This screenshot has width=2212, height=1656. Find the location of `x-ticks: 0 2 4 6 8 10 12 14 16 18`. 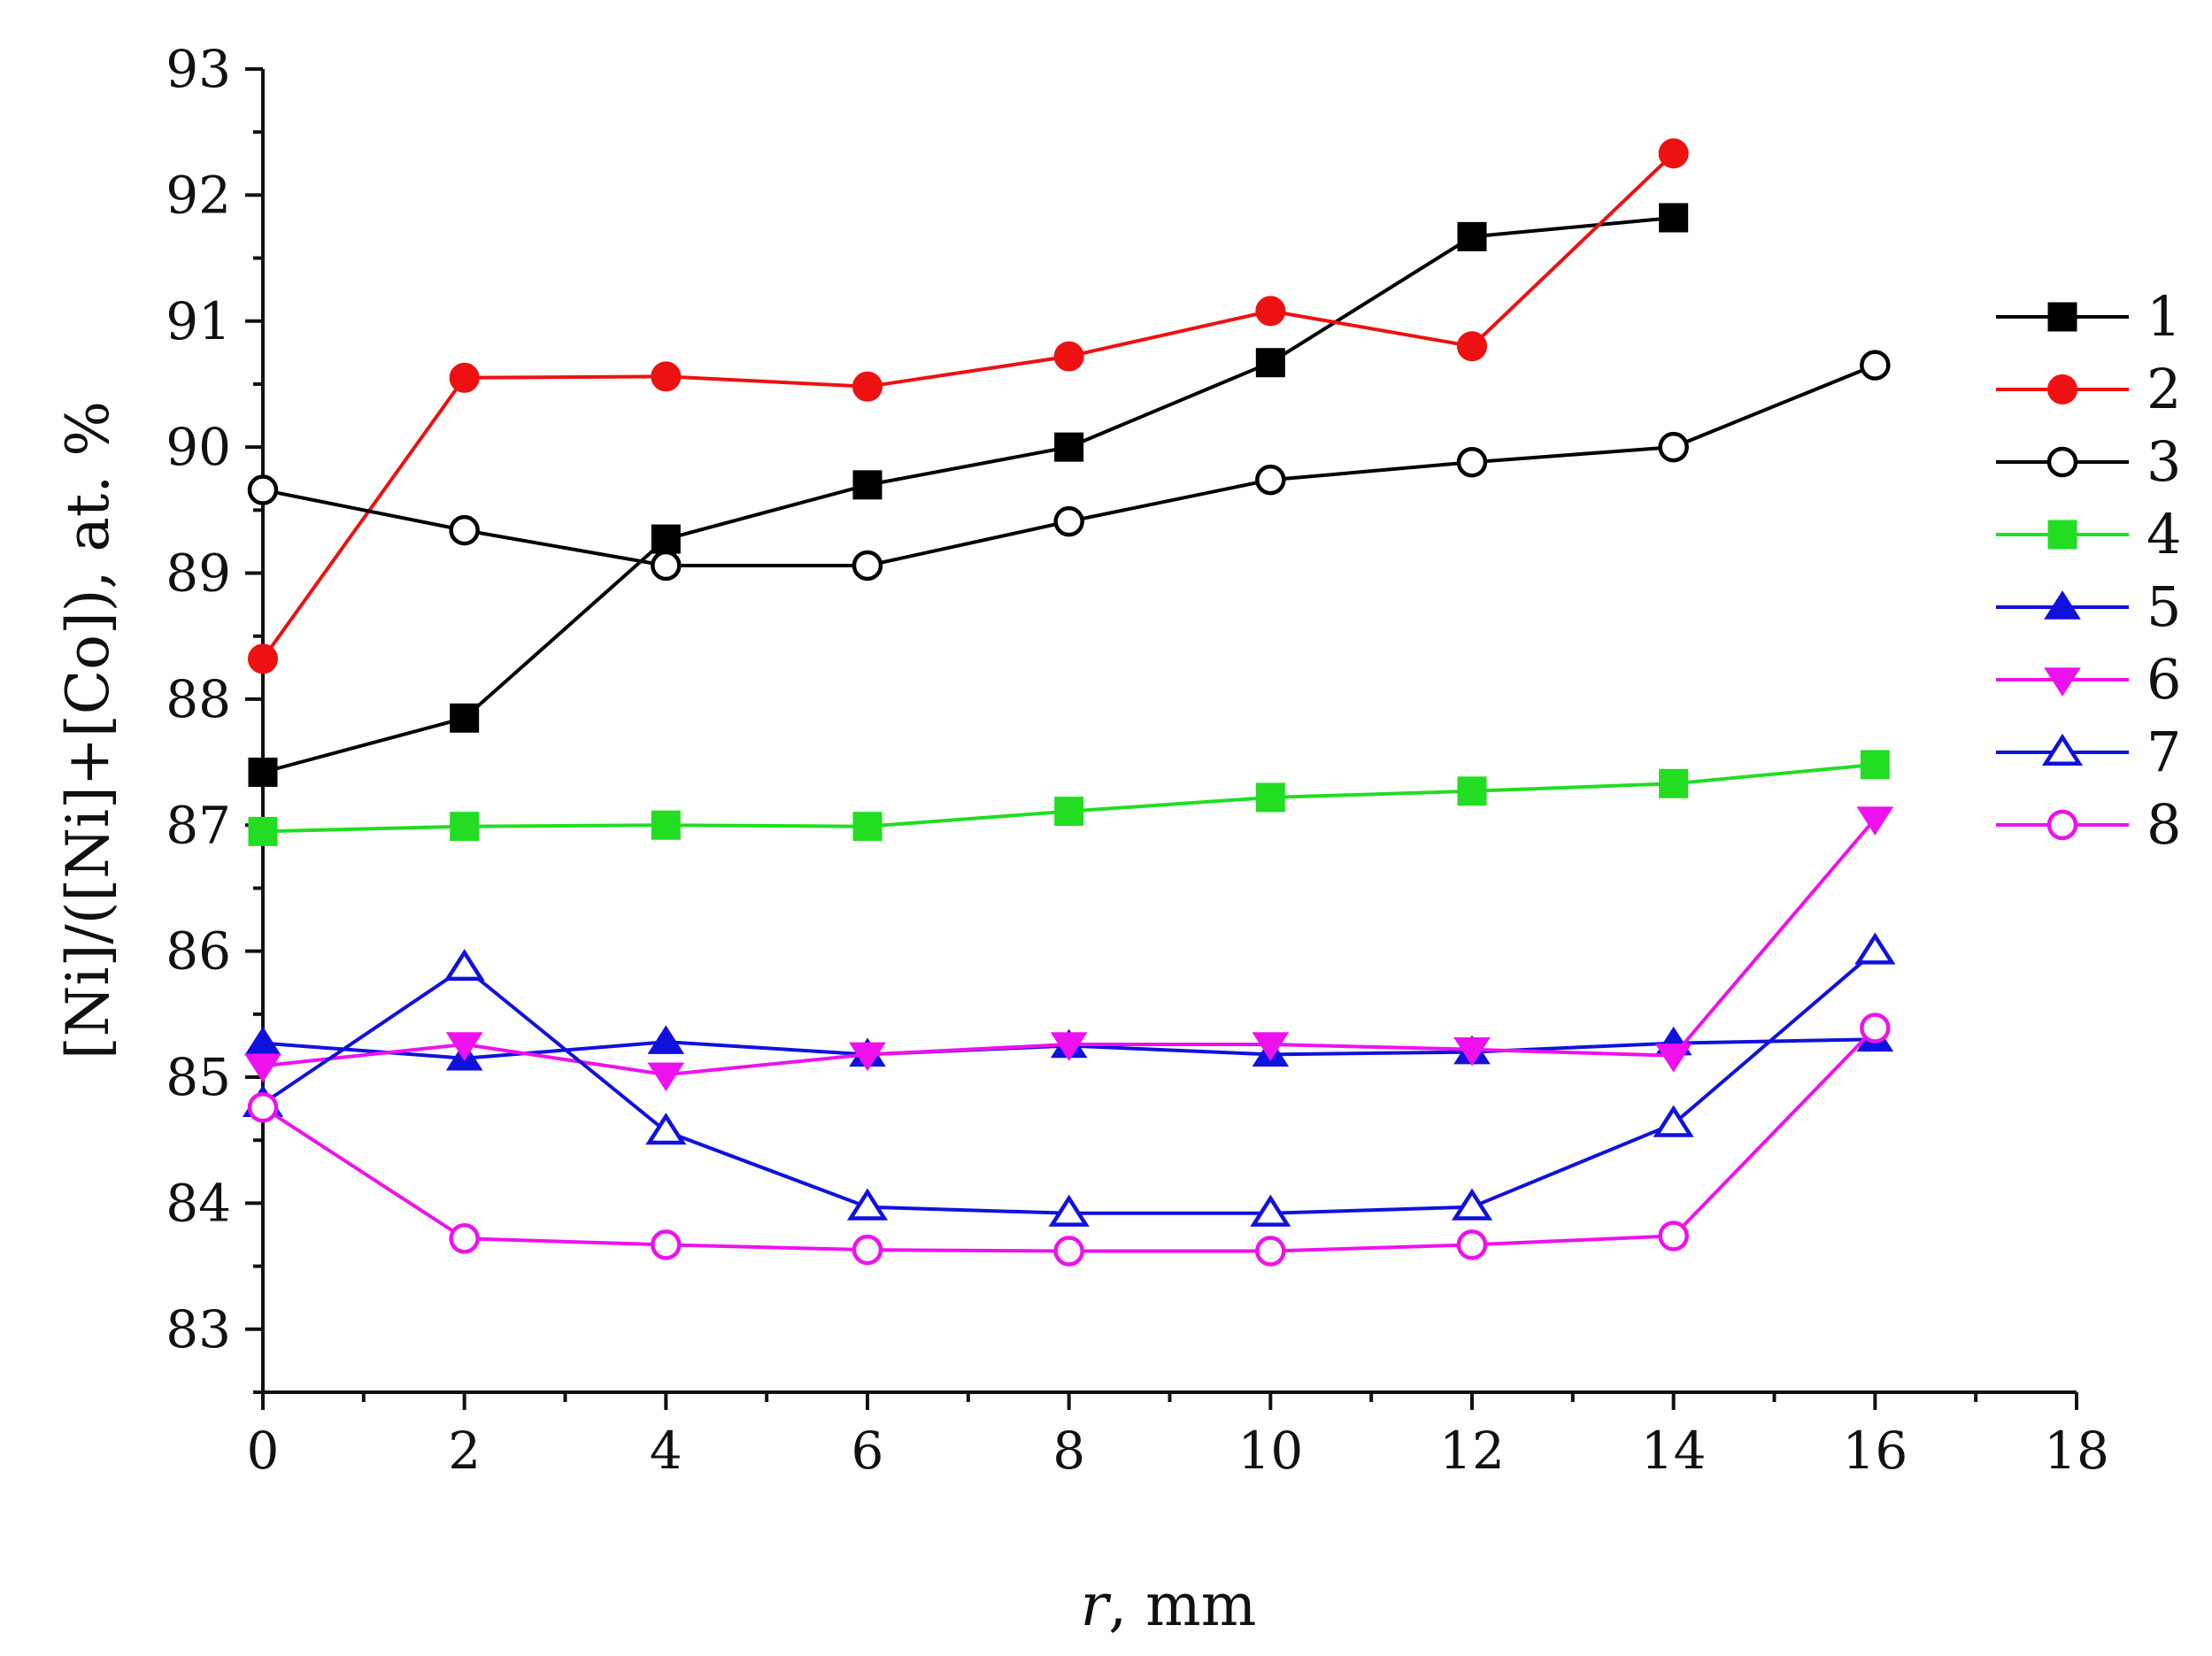

x-ticks: 0 2 4 6 8 10 12 14 16 18 is located at coordinates (1178, 1437).